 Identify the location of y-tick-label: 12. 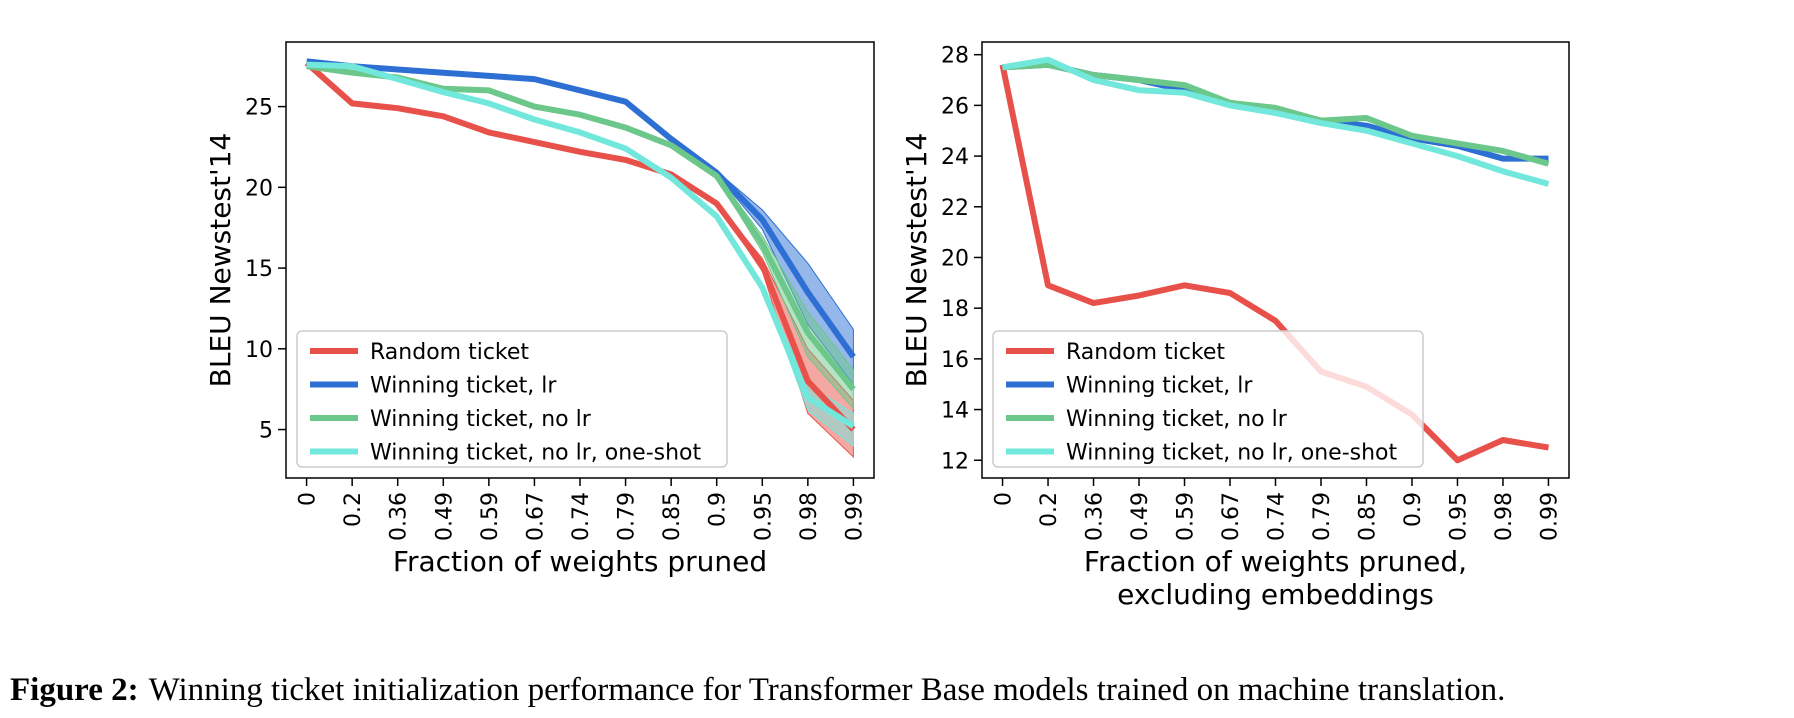
(955, 461).